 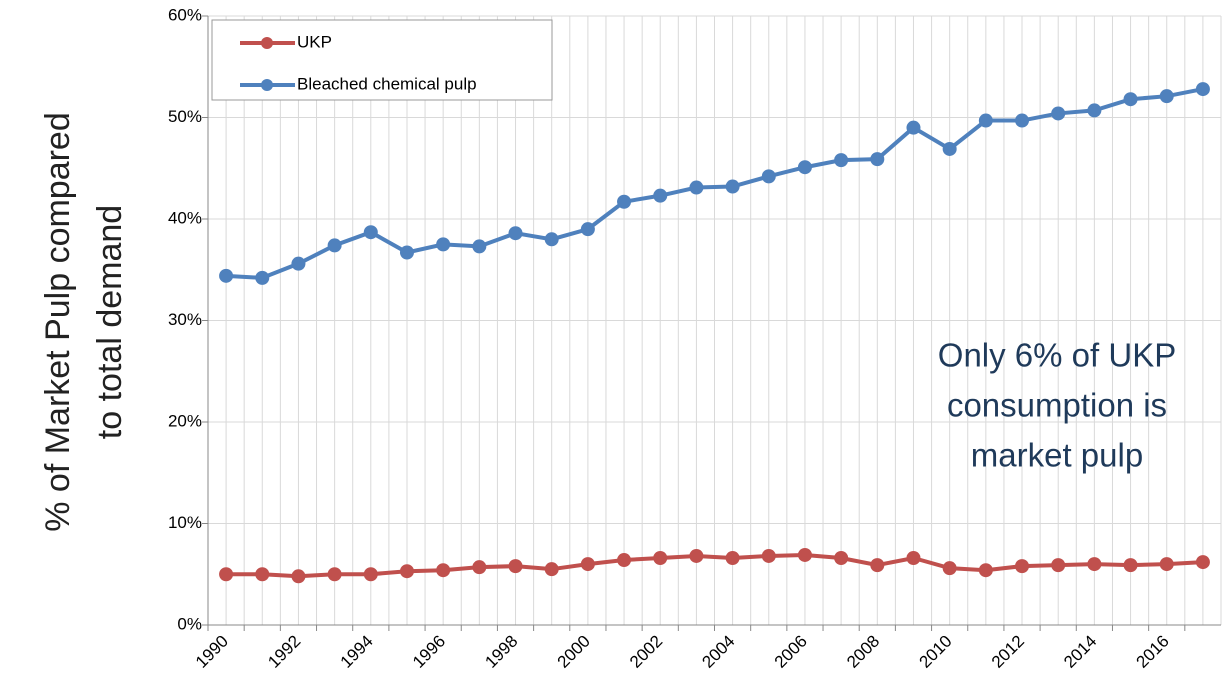 What do you see at coordinates (935, 652) in the screenshot?
I see `x-tick-label: 2010` at bounding box center [935, 652].